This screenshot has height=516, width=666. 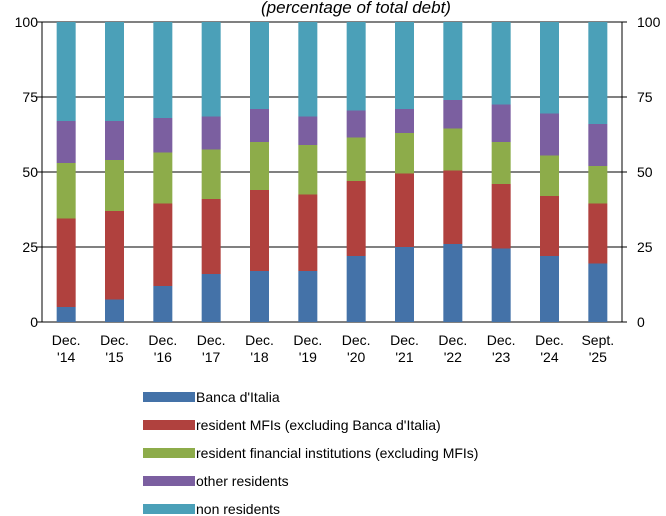 I want to click on x-tick-label: '14, so click(x=66, y=357).